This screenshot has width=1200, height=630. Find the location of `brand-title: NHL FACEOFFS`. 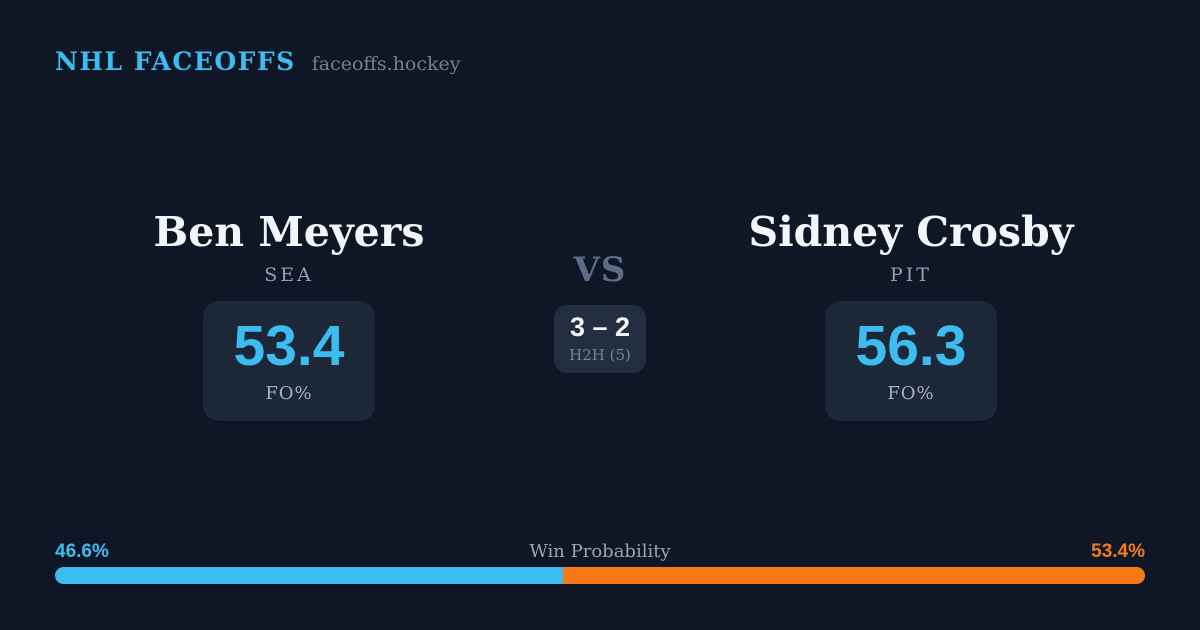

brand-title: NHL FACEOFFS is located at coordinates (175, 61).